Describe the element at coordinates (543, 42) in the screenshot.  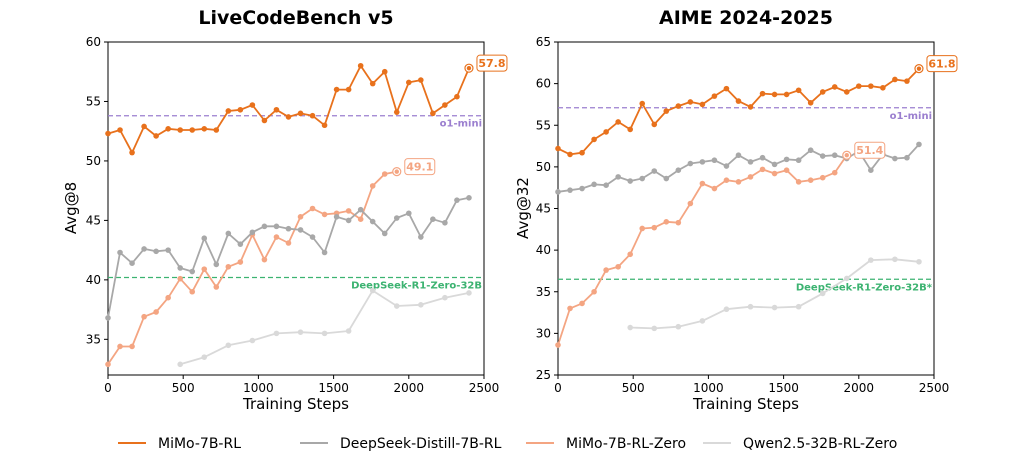
I see `y-tick-label: 65` at that location.